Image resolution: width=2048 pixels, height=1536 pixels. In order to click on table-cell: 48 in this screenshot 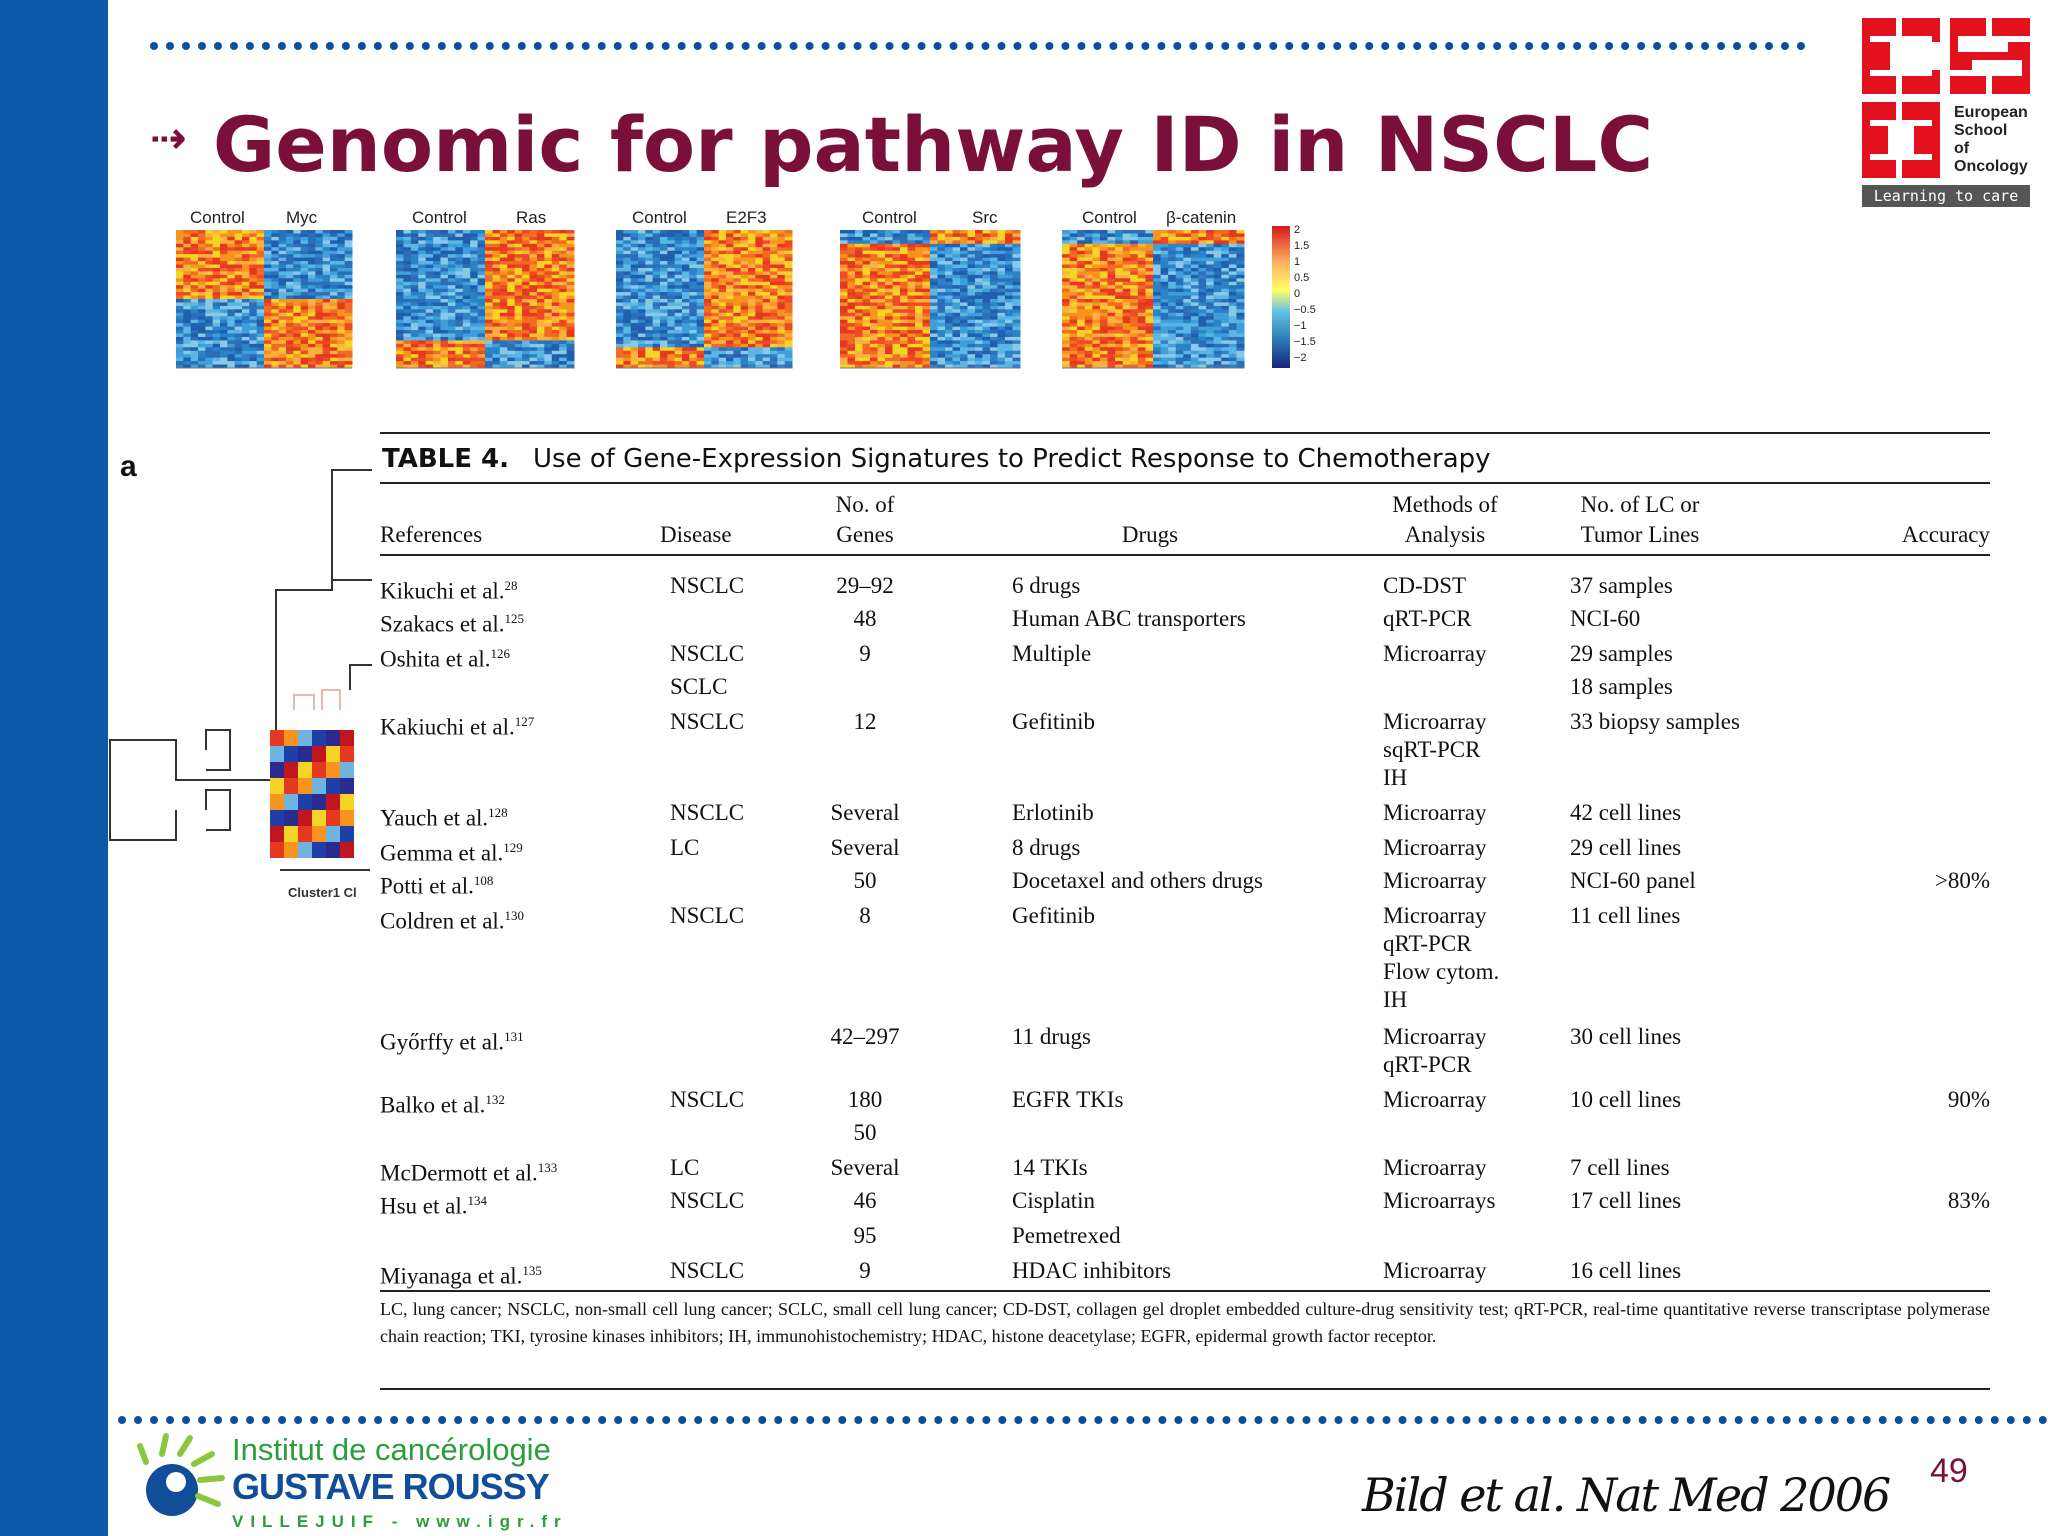, I will do `click(865, 618)`.